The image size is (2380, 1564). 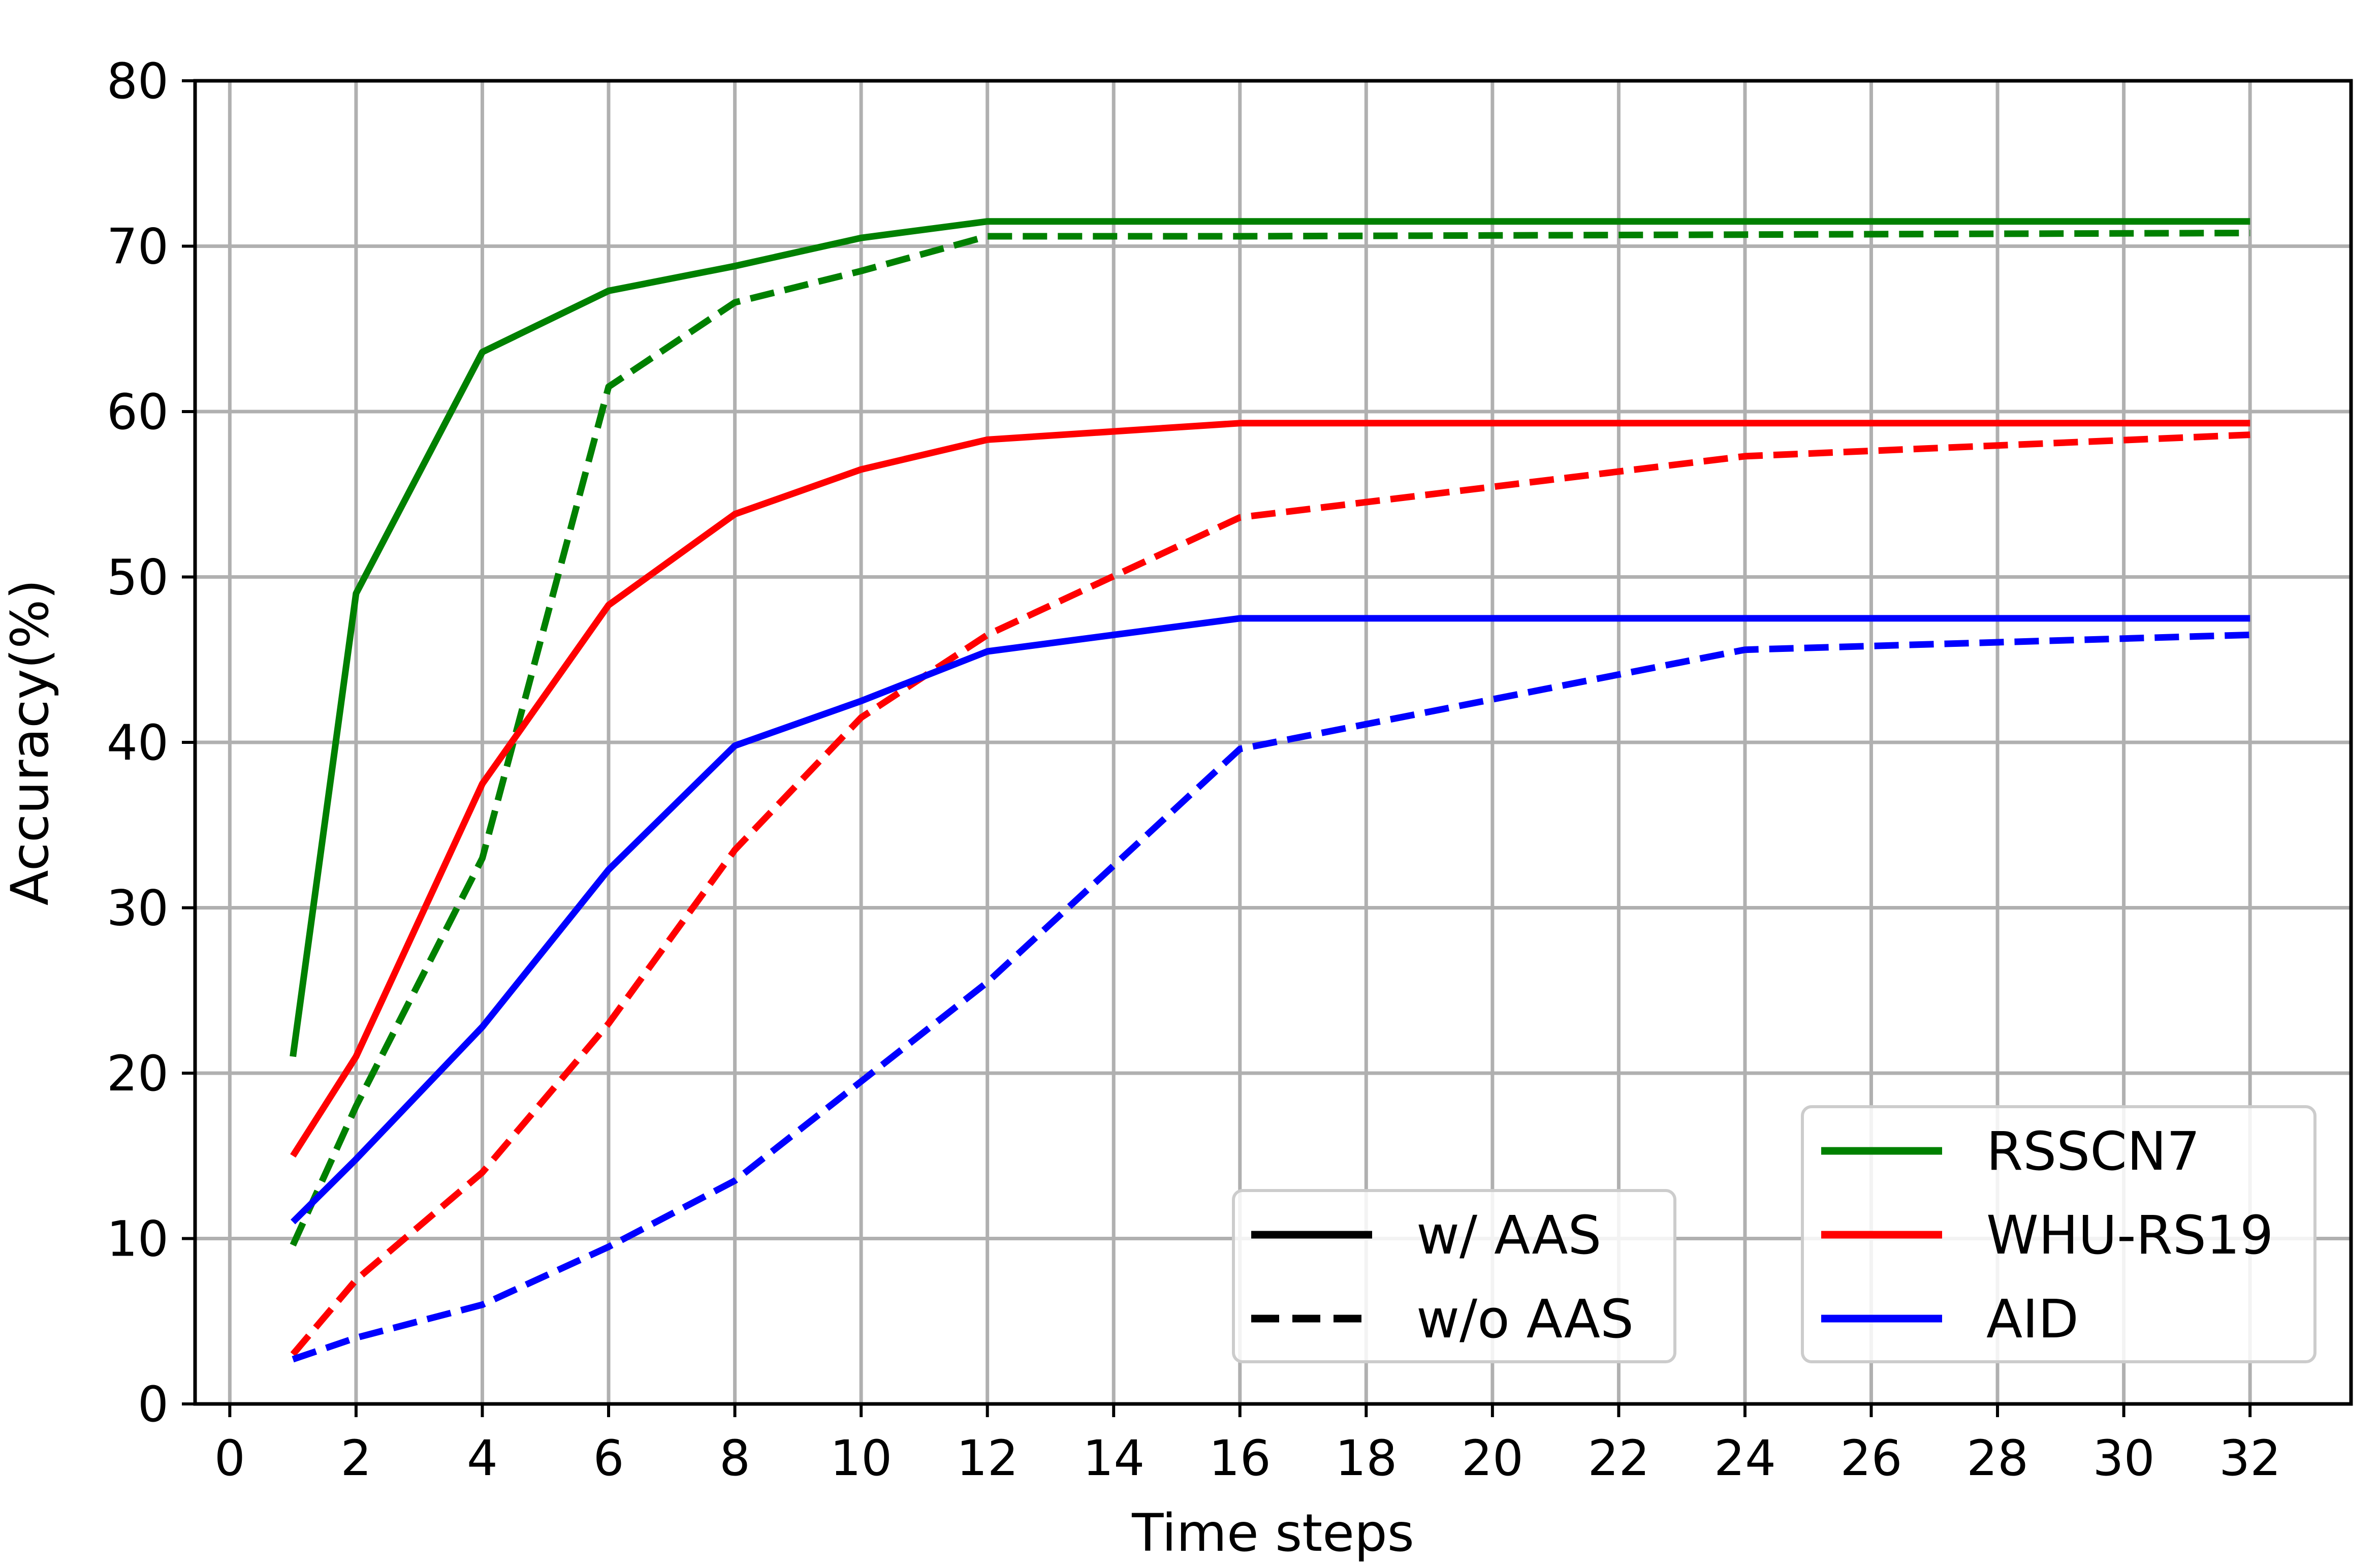 What do you see at coordinates (1366, 1458) in the screenshot?
I see `x-tick-label: 18` at bounding box center [1366, 1458].